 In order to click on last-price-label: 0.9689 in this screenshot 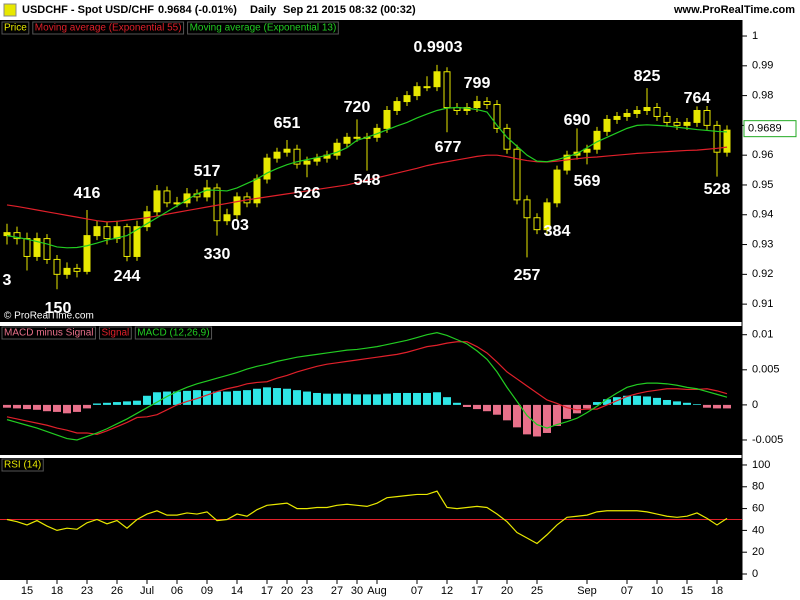, I will do `click(765, 129)`.